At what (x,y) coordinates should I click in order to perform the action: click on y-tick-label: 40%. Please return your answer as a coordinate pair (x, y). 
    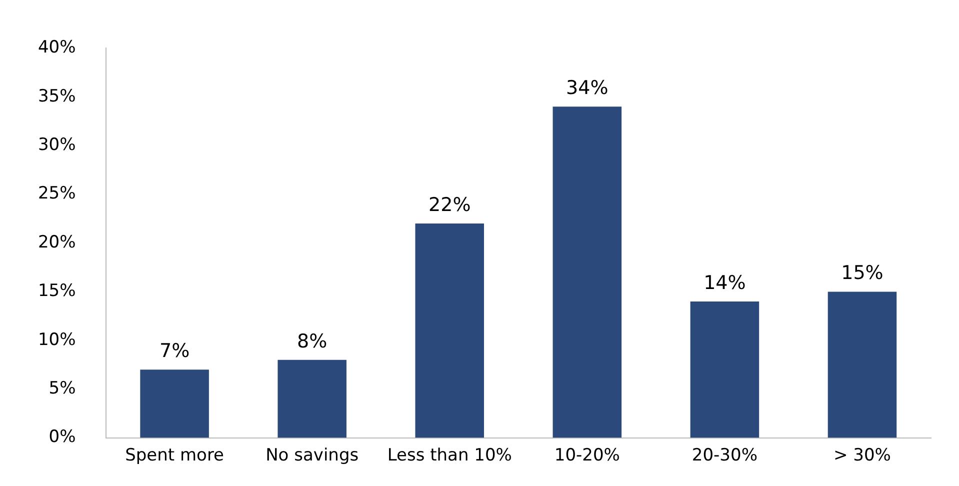
    Looking at the image, I should click on (57, 48).